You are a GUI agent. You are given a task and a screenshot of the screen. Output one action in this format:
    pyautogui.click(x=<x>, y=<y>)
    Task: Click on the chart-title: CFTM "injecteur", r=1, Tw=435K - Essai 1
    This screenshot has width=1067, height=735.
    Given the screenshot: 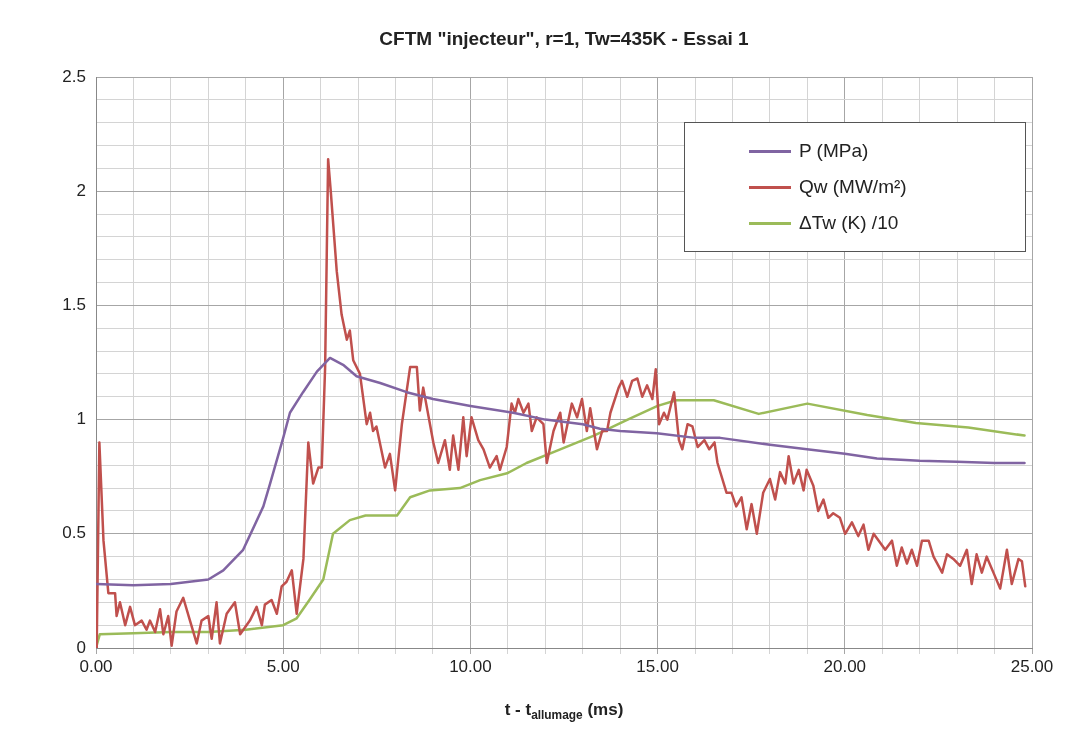 What is the action you would take?
    pyautogui.click(x=564, y=39)
    